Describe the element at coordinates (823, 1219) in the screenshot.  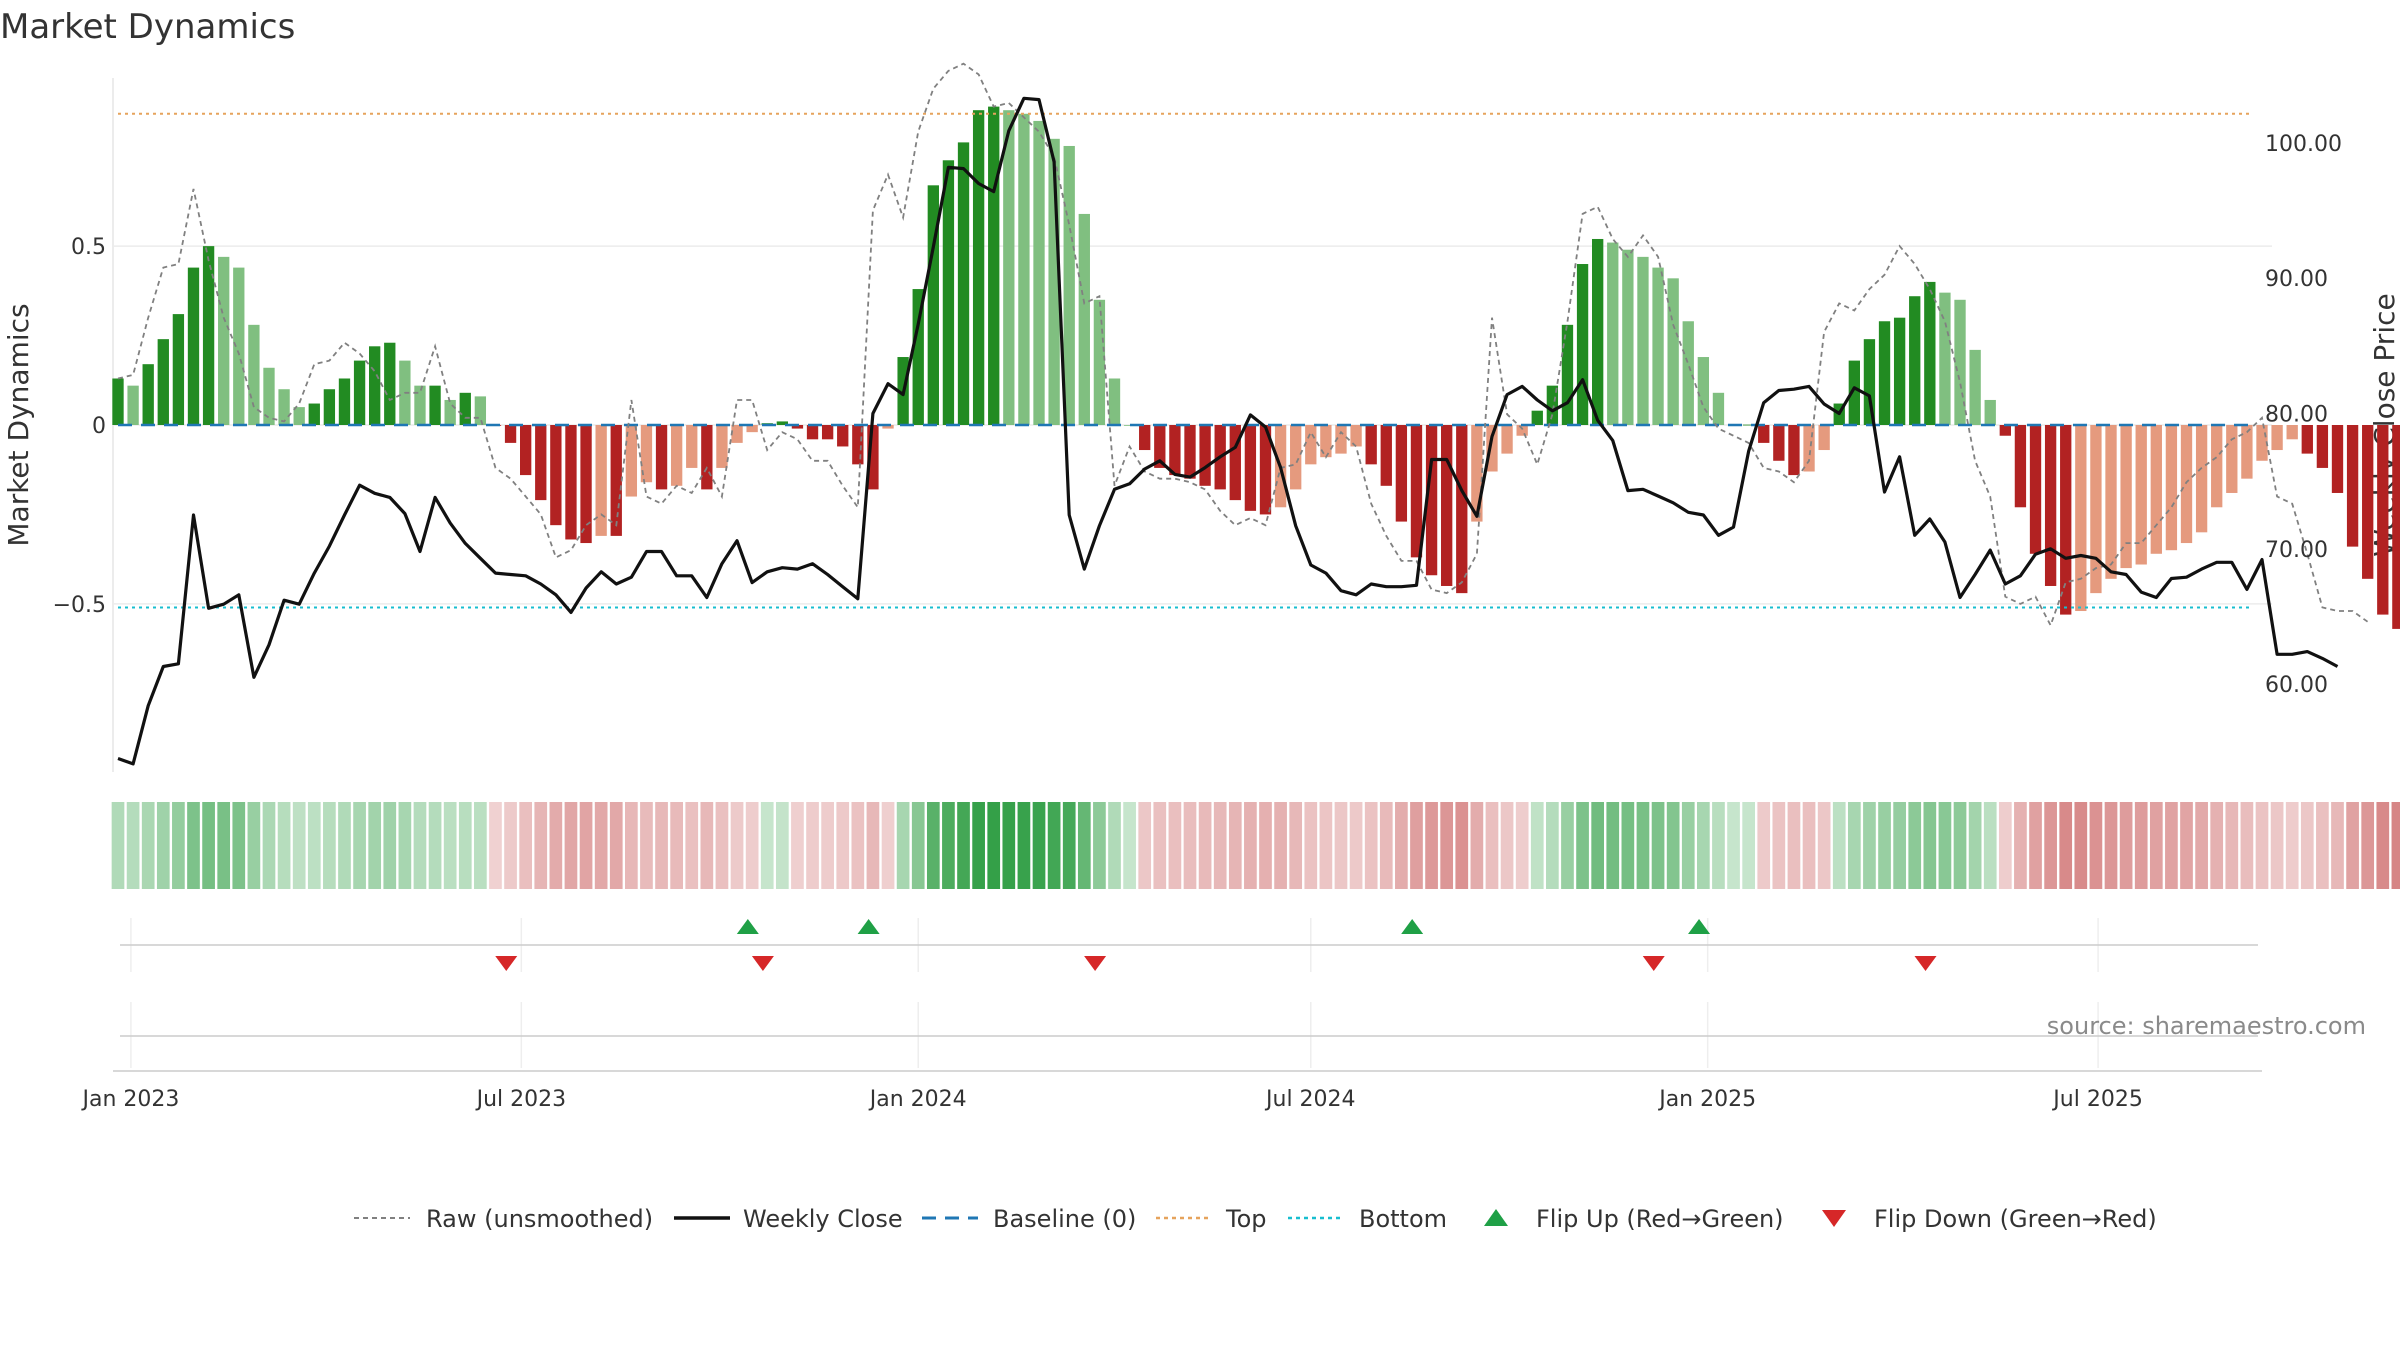
I see `legend-label: Weekly Close` at that location.